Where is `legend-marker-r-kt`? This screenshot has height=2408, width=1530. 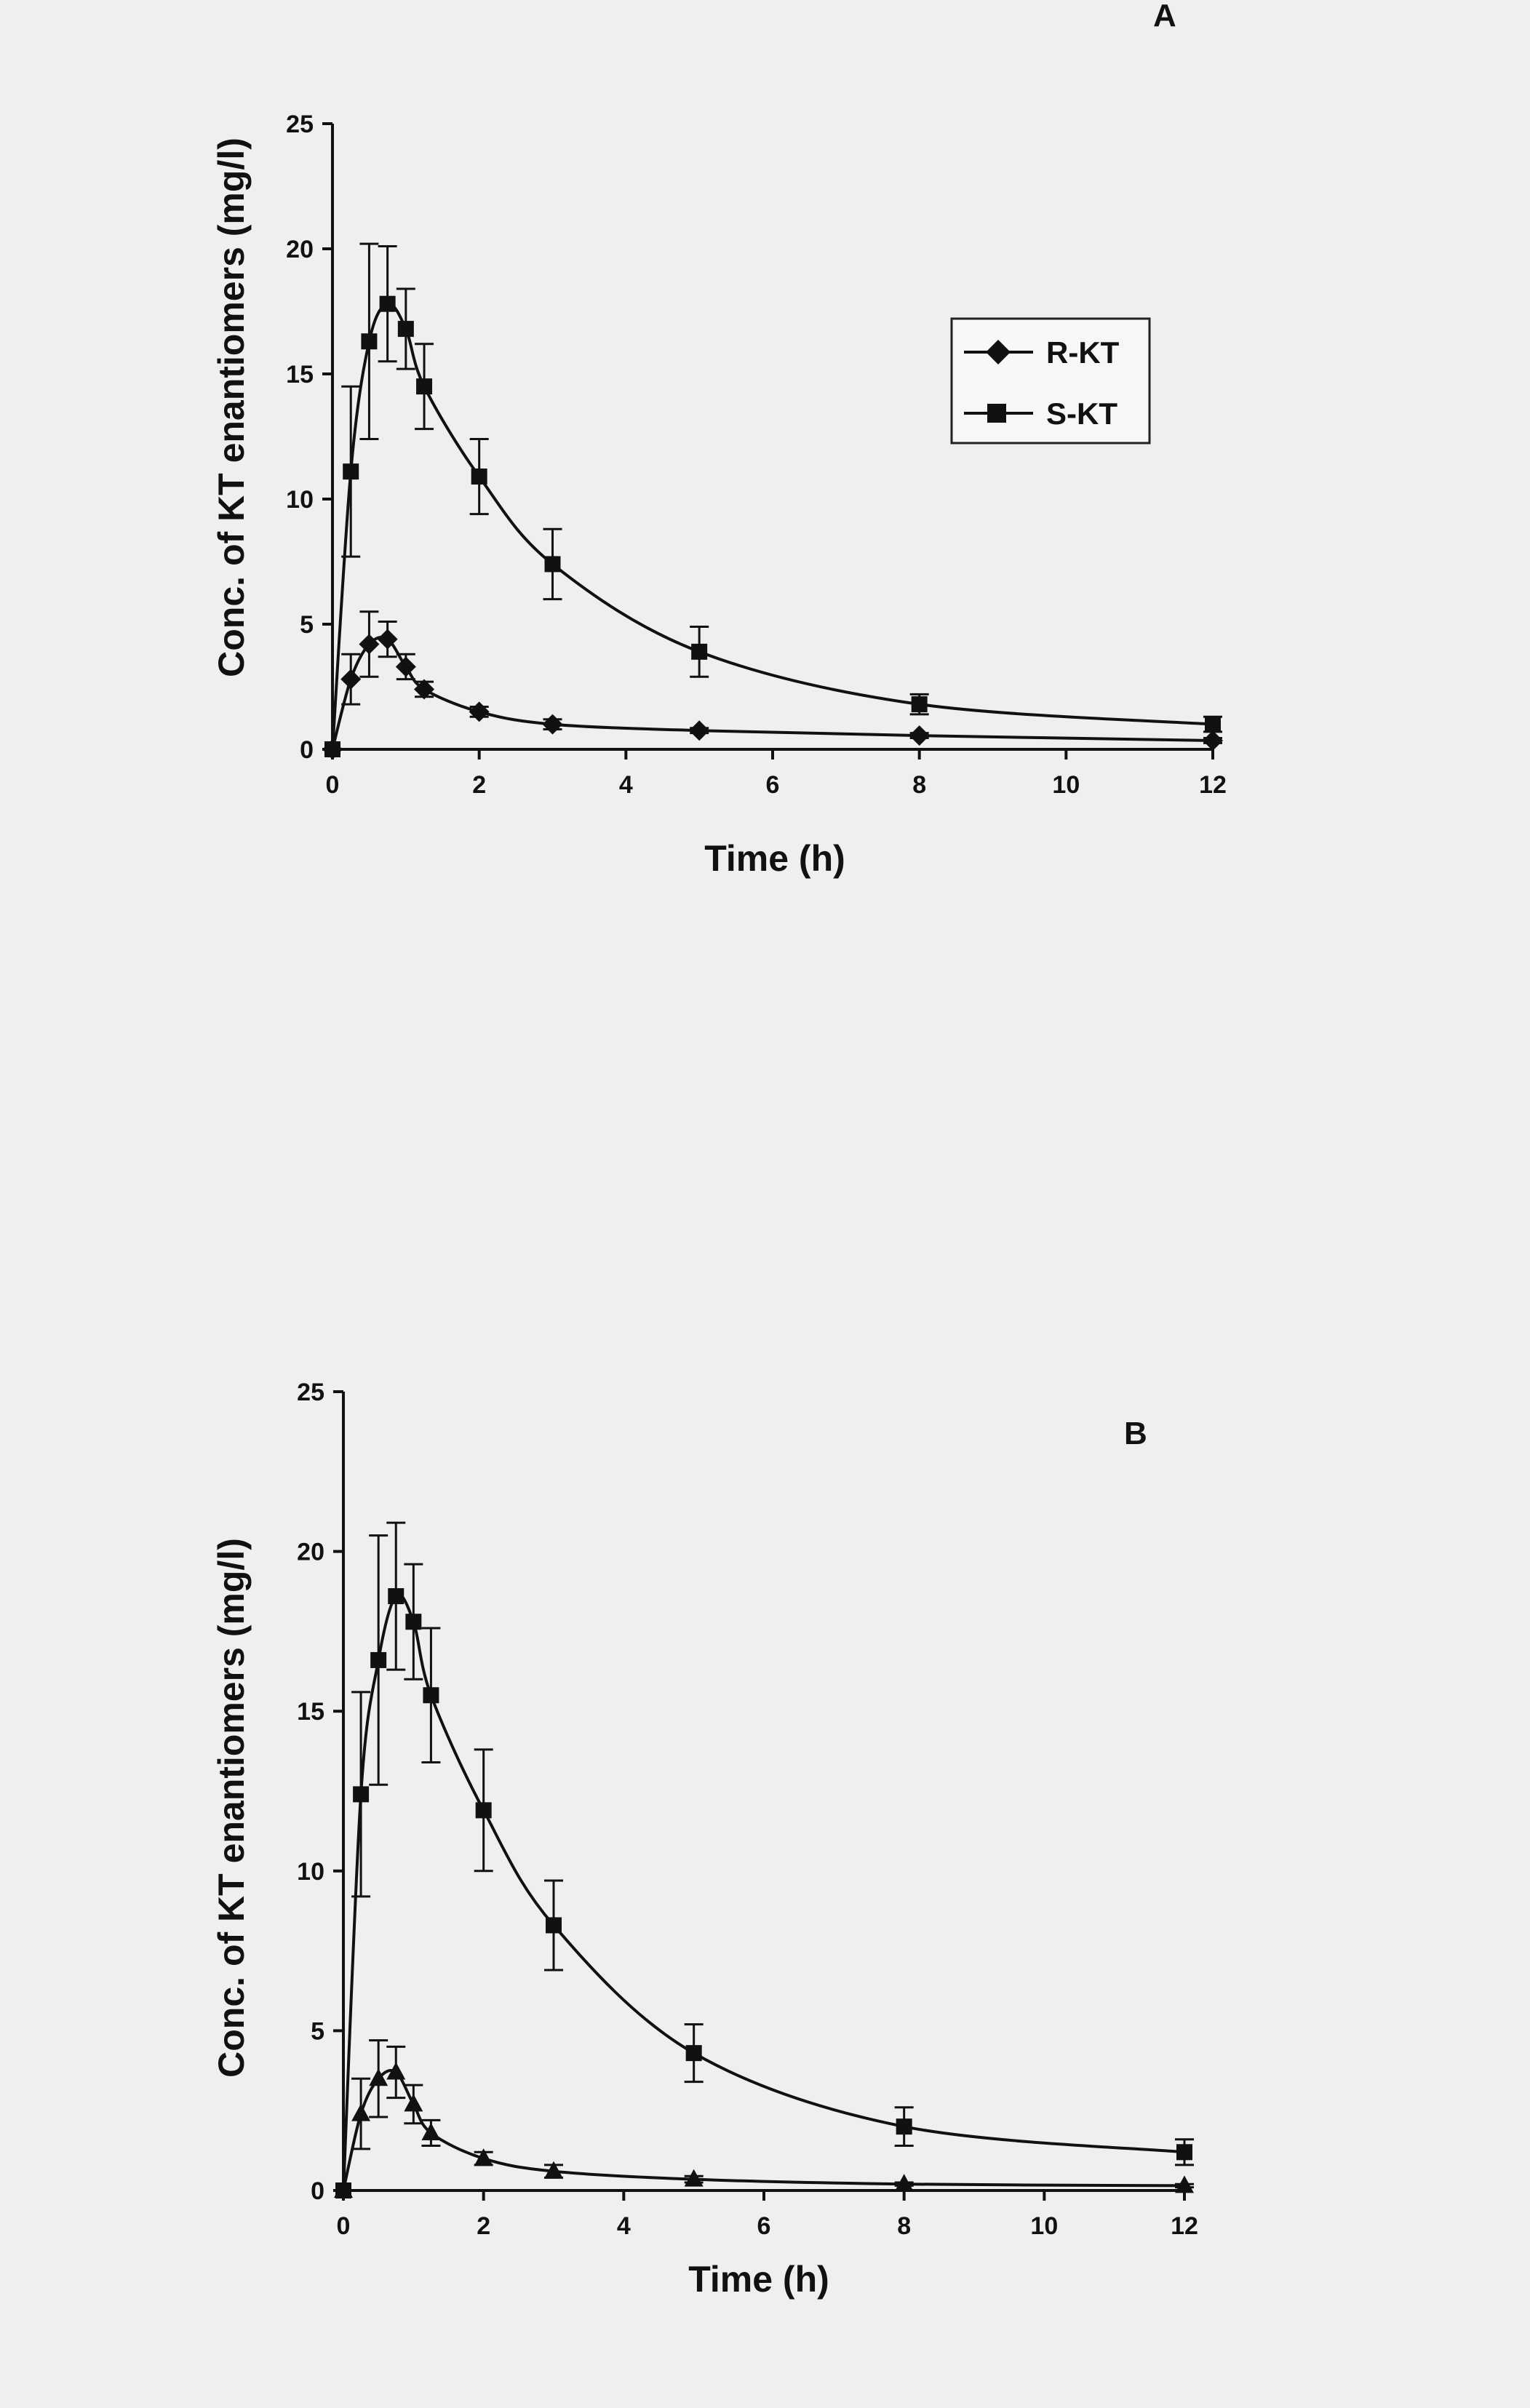 legend-marker-r-kt is located at coordinates (998, 352).